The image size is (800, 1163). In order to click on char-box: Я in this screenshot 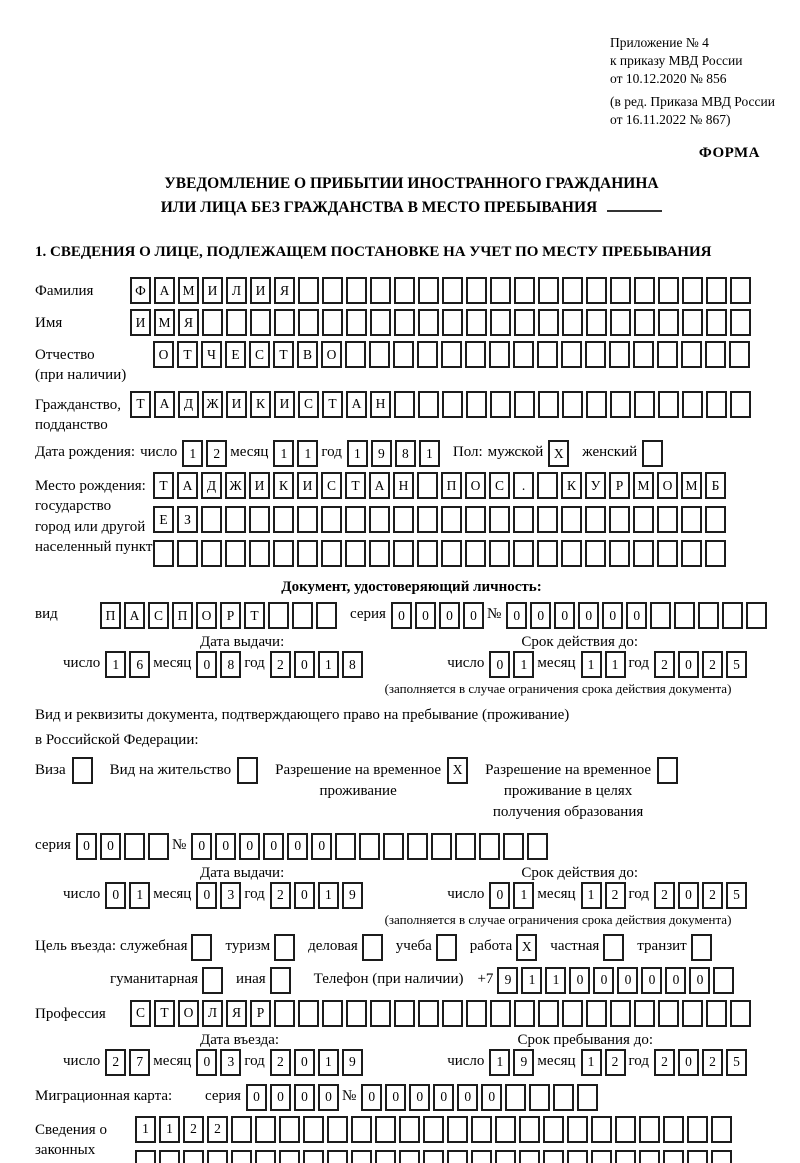, I will do `click(284, 291)`.